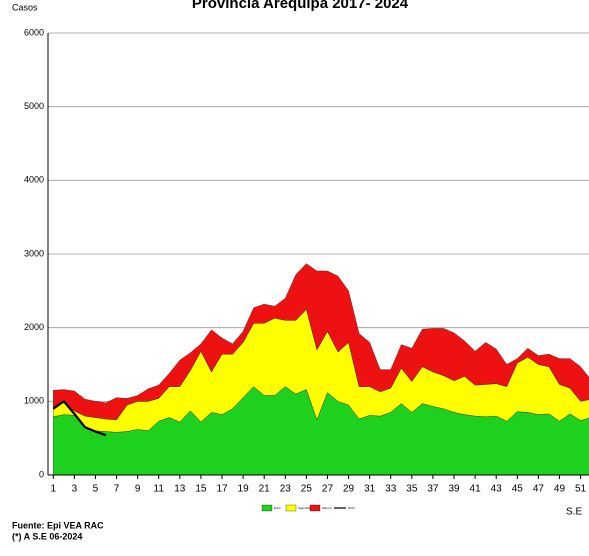 The height and width of the screenshot is (556, 589). Describe the element at coordinates (222, 489) in the screenshot. I see `x-tick-label: 17` at that location.